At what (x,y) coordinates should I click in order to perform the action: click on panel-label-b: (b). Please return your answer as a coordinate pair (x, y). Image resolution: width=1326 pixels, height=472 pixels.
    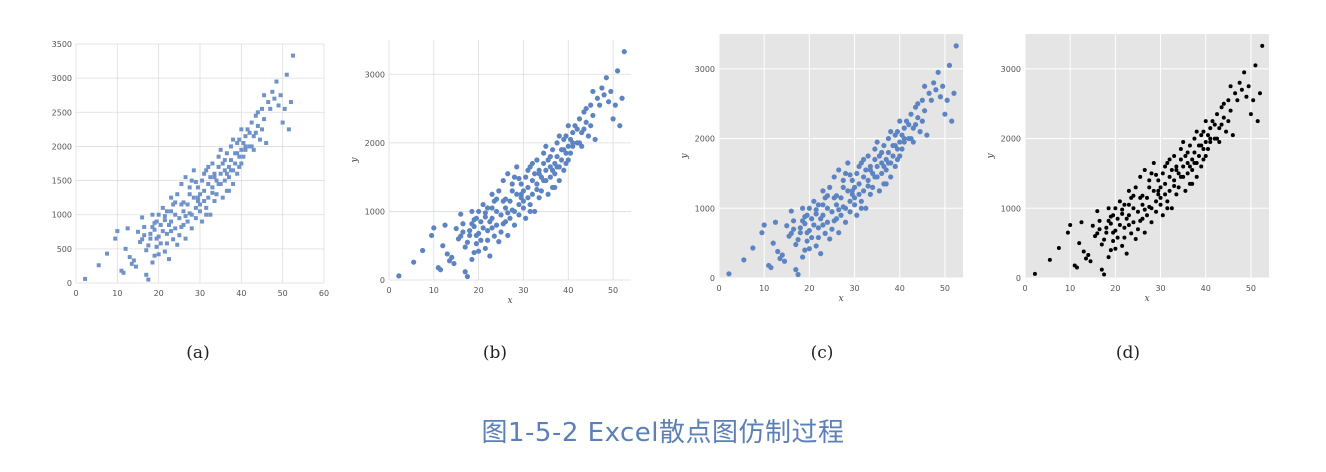
    Looking at the image, I should click on (495, 353).